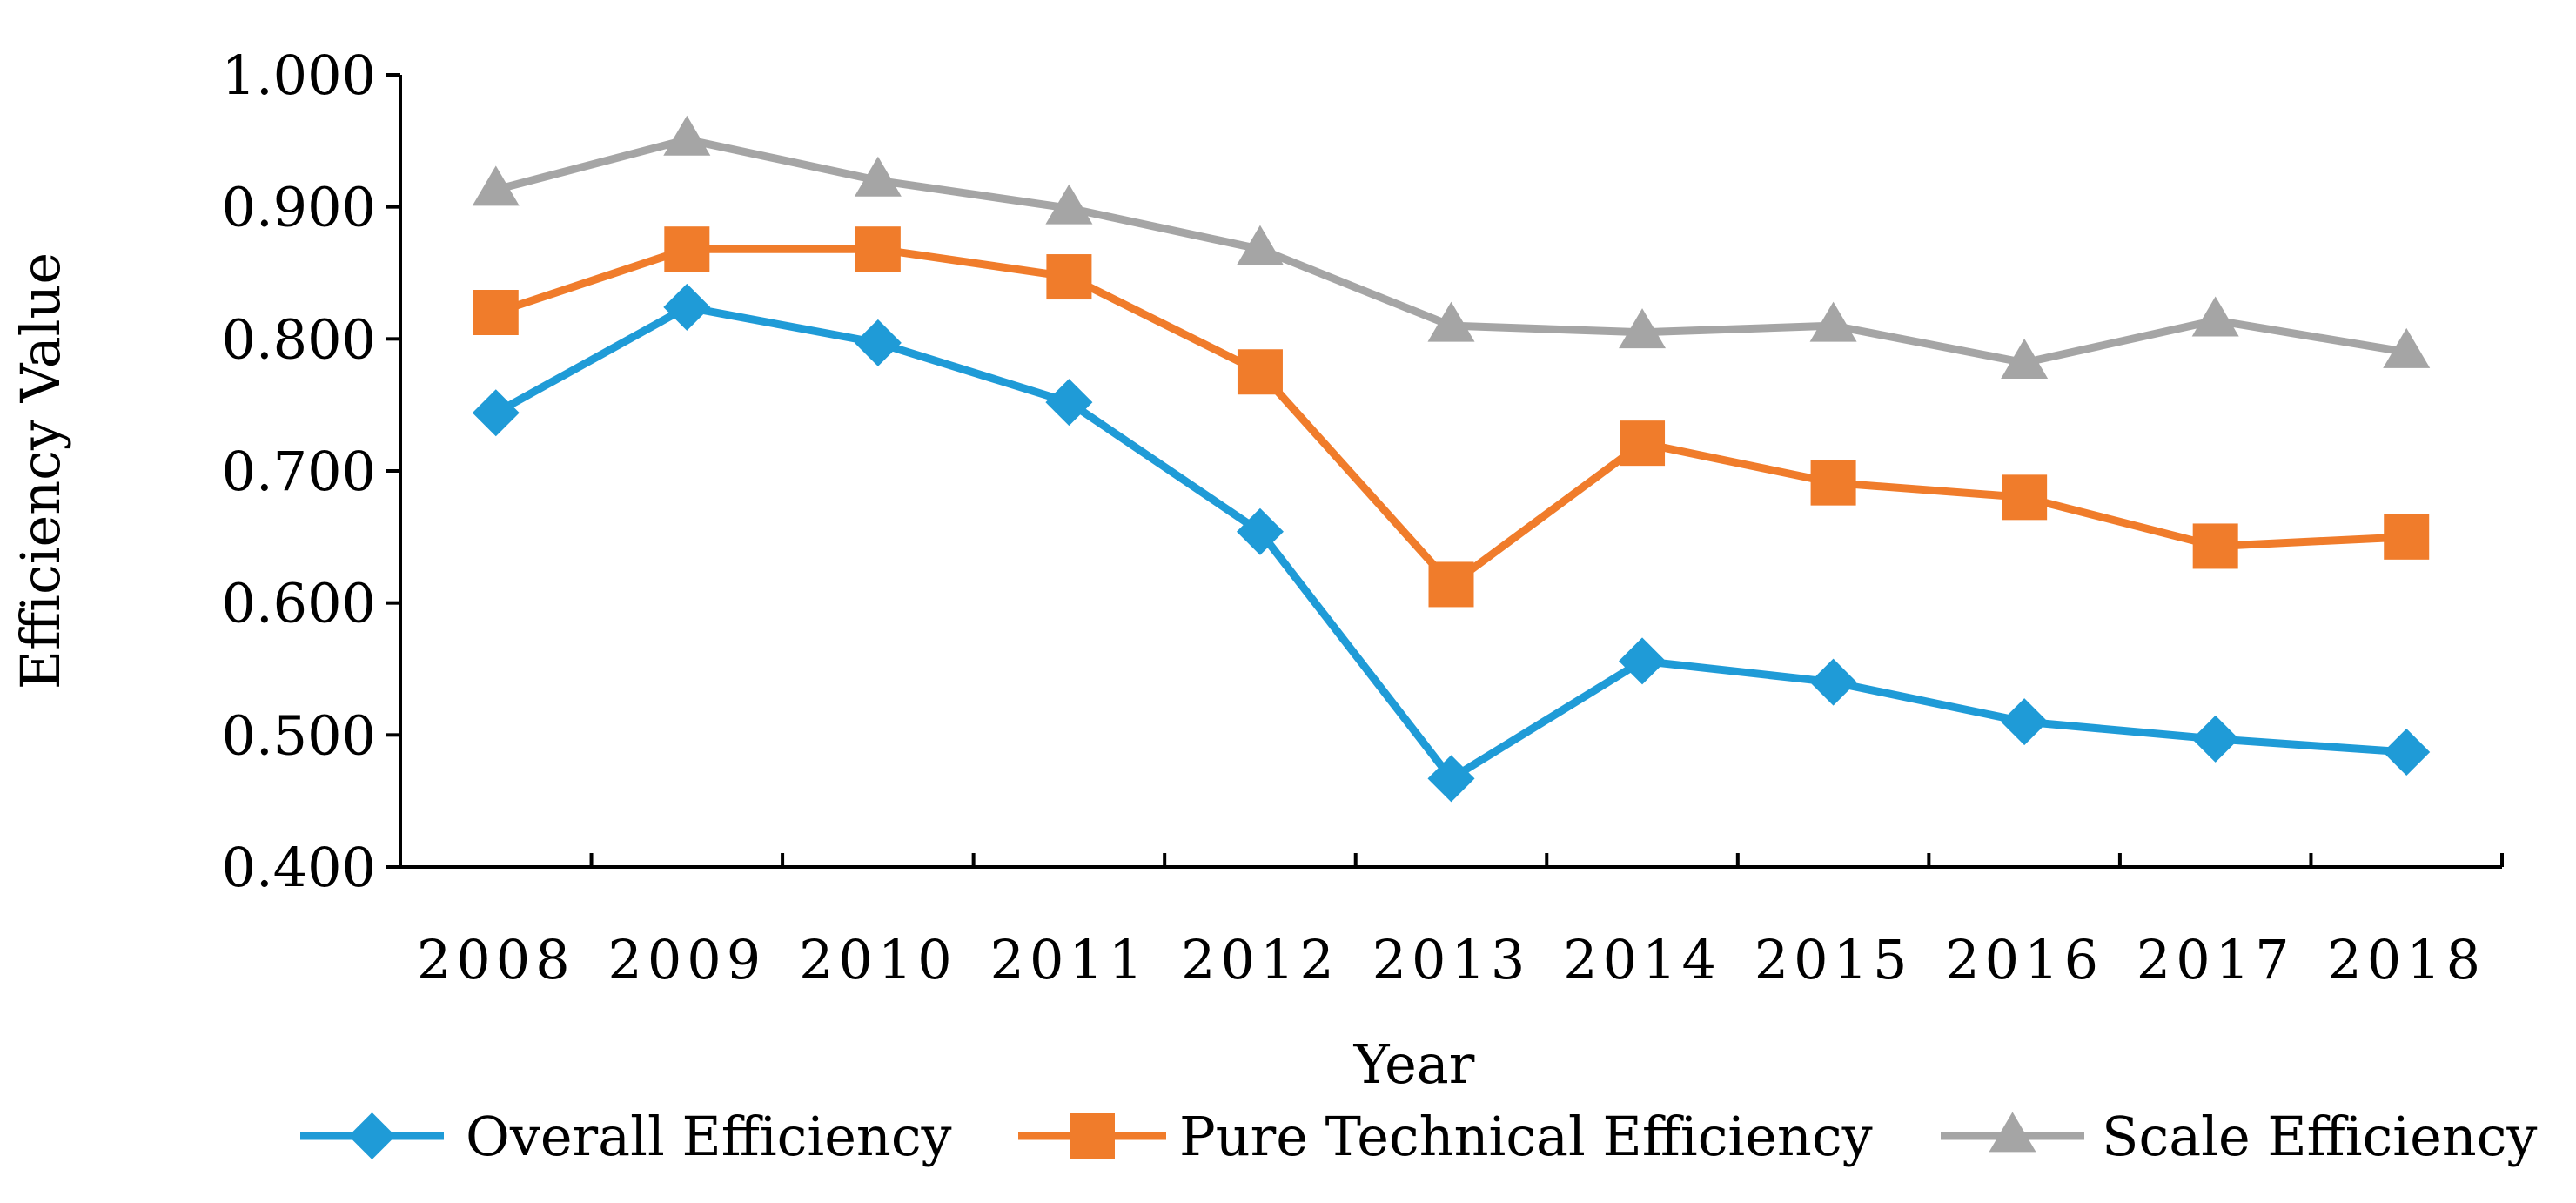 This screenshot has height=1203, width=2576. Describe the element at coordinates (2216, 960) in the screenshot. I see `x-tick-label: 2017` at that location.